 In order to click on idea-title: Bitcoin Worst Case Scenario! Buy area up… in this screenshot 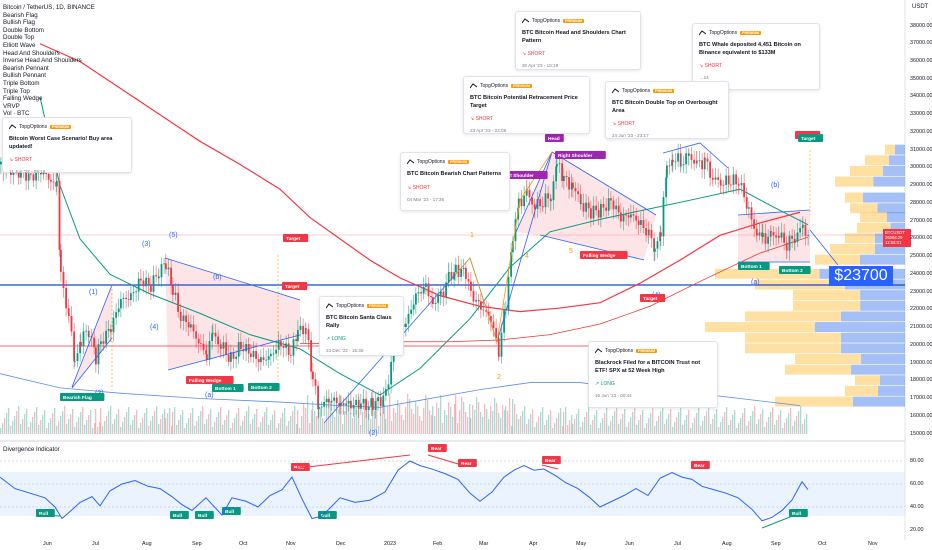, I will do `click(61, 143)`.